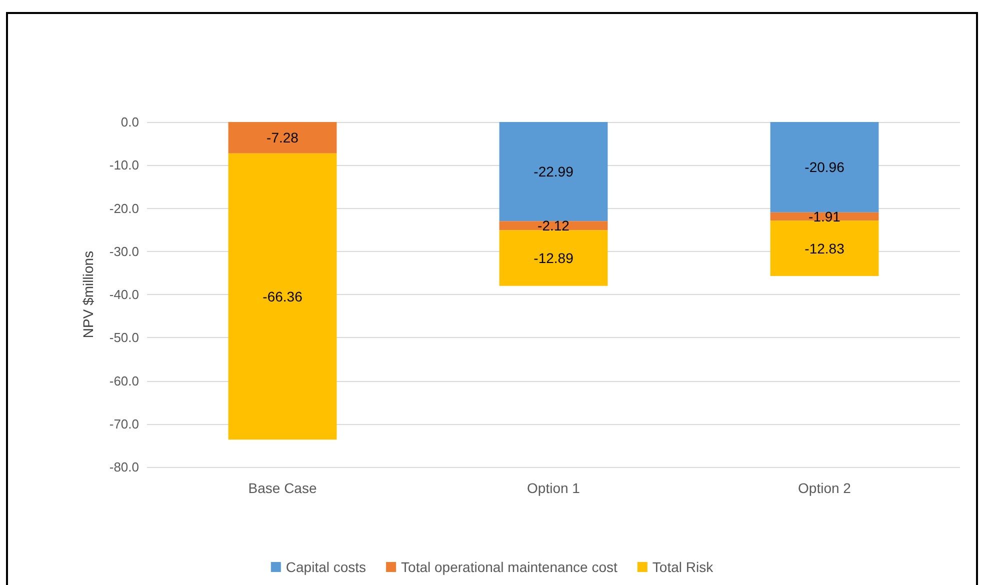 The image size is (982, 585). I want to click on y-tick-label: -20.0, so click(124, 208).